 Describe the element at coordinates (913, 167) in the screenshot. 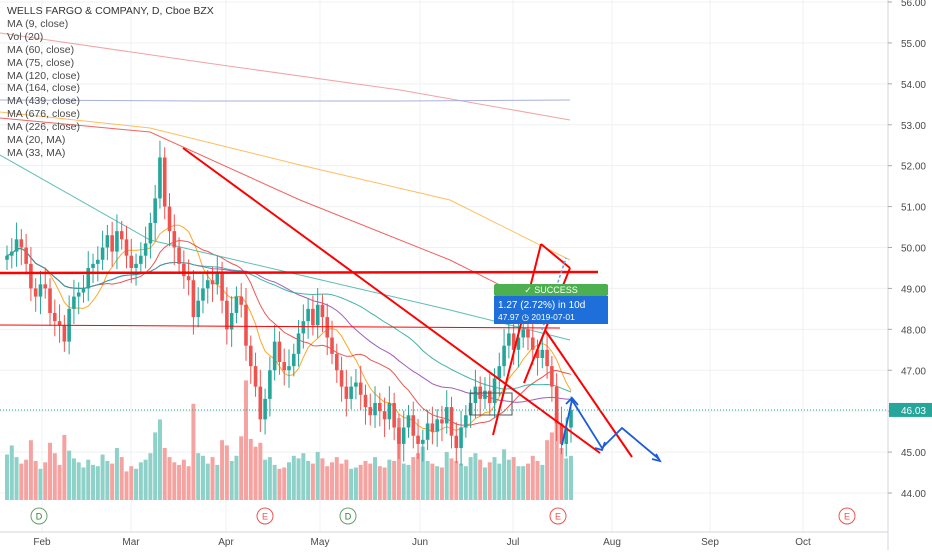

I see `y-tick-label: 52.00` at that location.